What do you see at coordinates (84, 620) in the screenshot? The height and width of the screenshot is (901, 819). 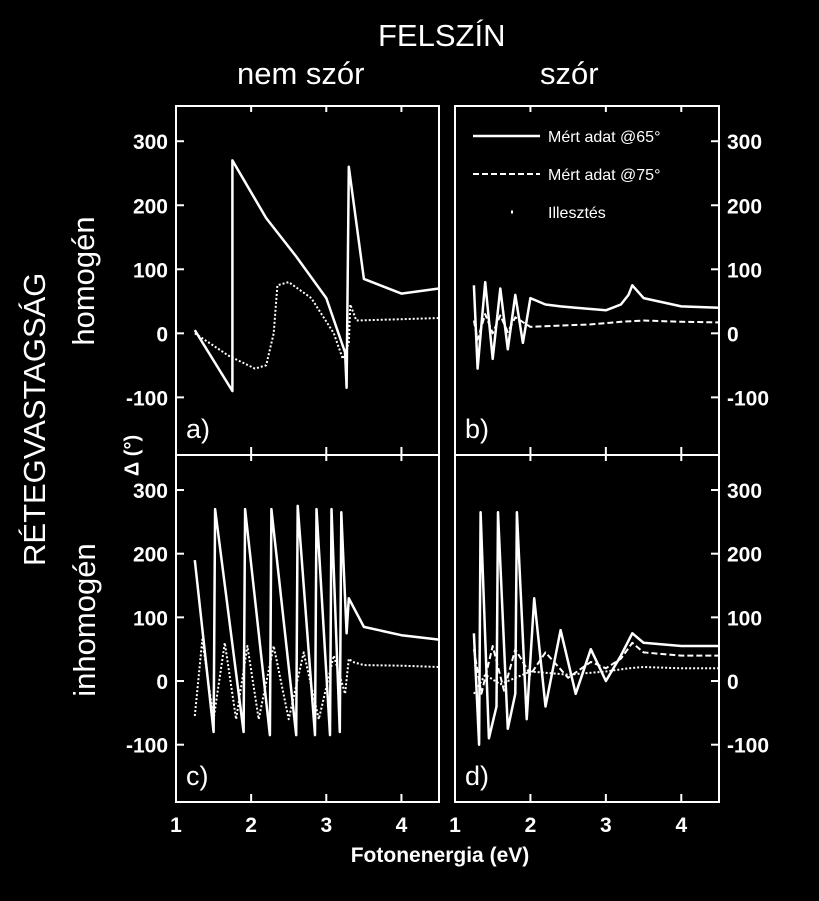 I see `row-label-bottom: inhomogén` at bounding box center [84, 620].